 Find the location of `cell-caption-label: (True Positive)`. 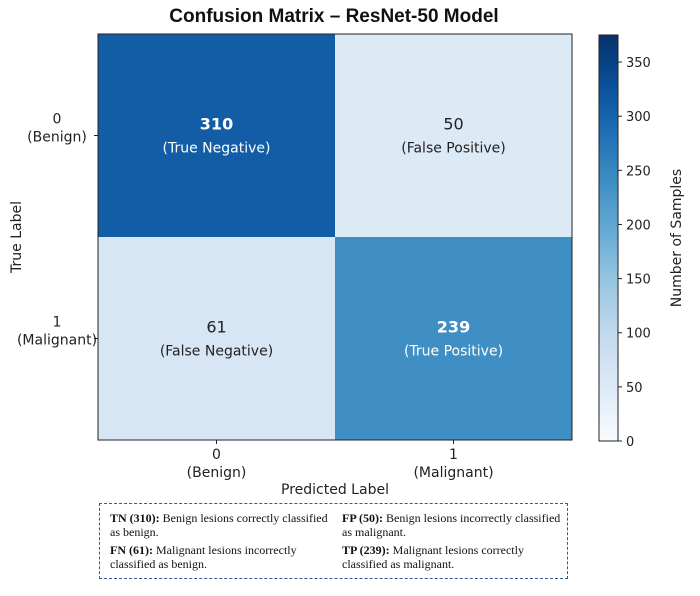

cell-caption-label: (True Positive) is located at coordinates (453, 352).